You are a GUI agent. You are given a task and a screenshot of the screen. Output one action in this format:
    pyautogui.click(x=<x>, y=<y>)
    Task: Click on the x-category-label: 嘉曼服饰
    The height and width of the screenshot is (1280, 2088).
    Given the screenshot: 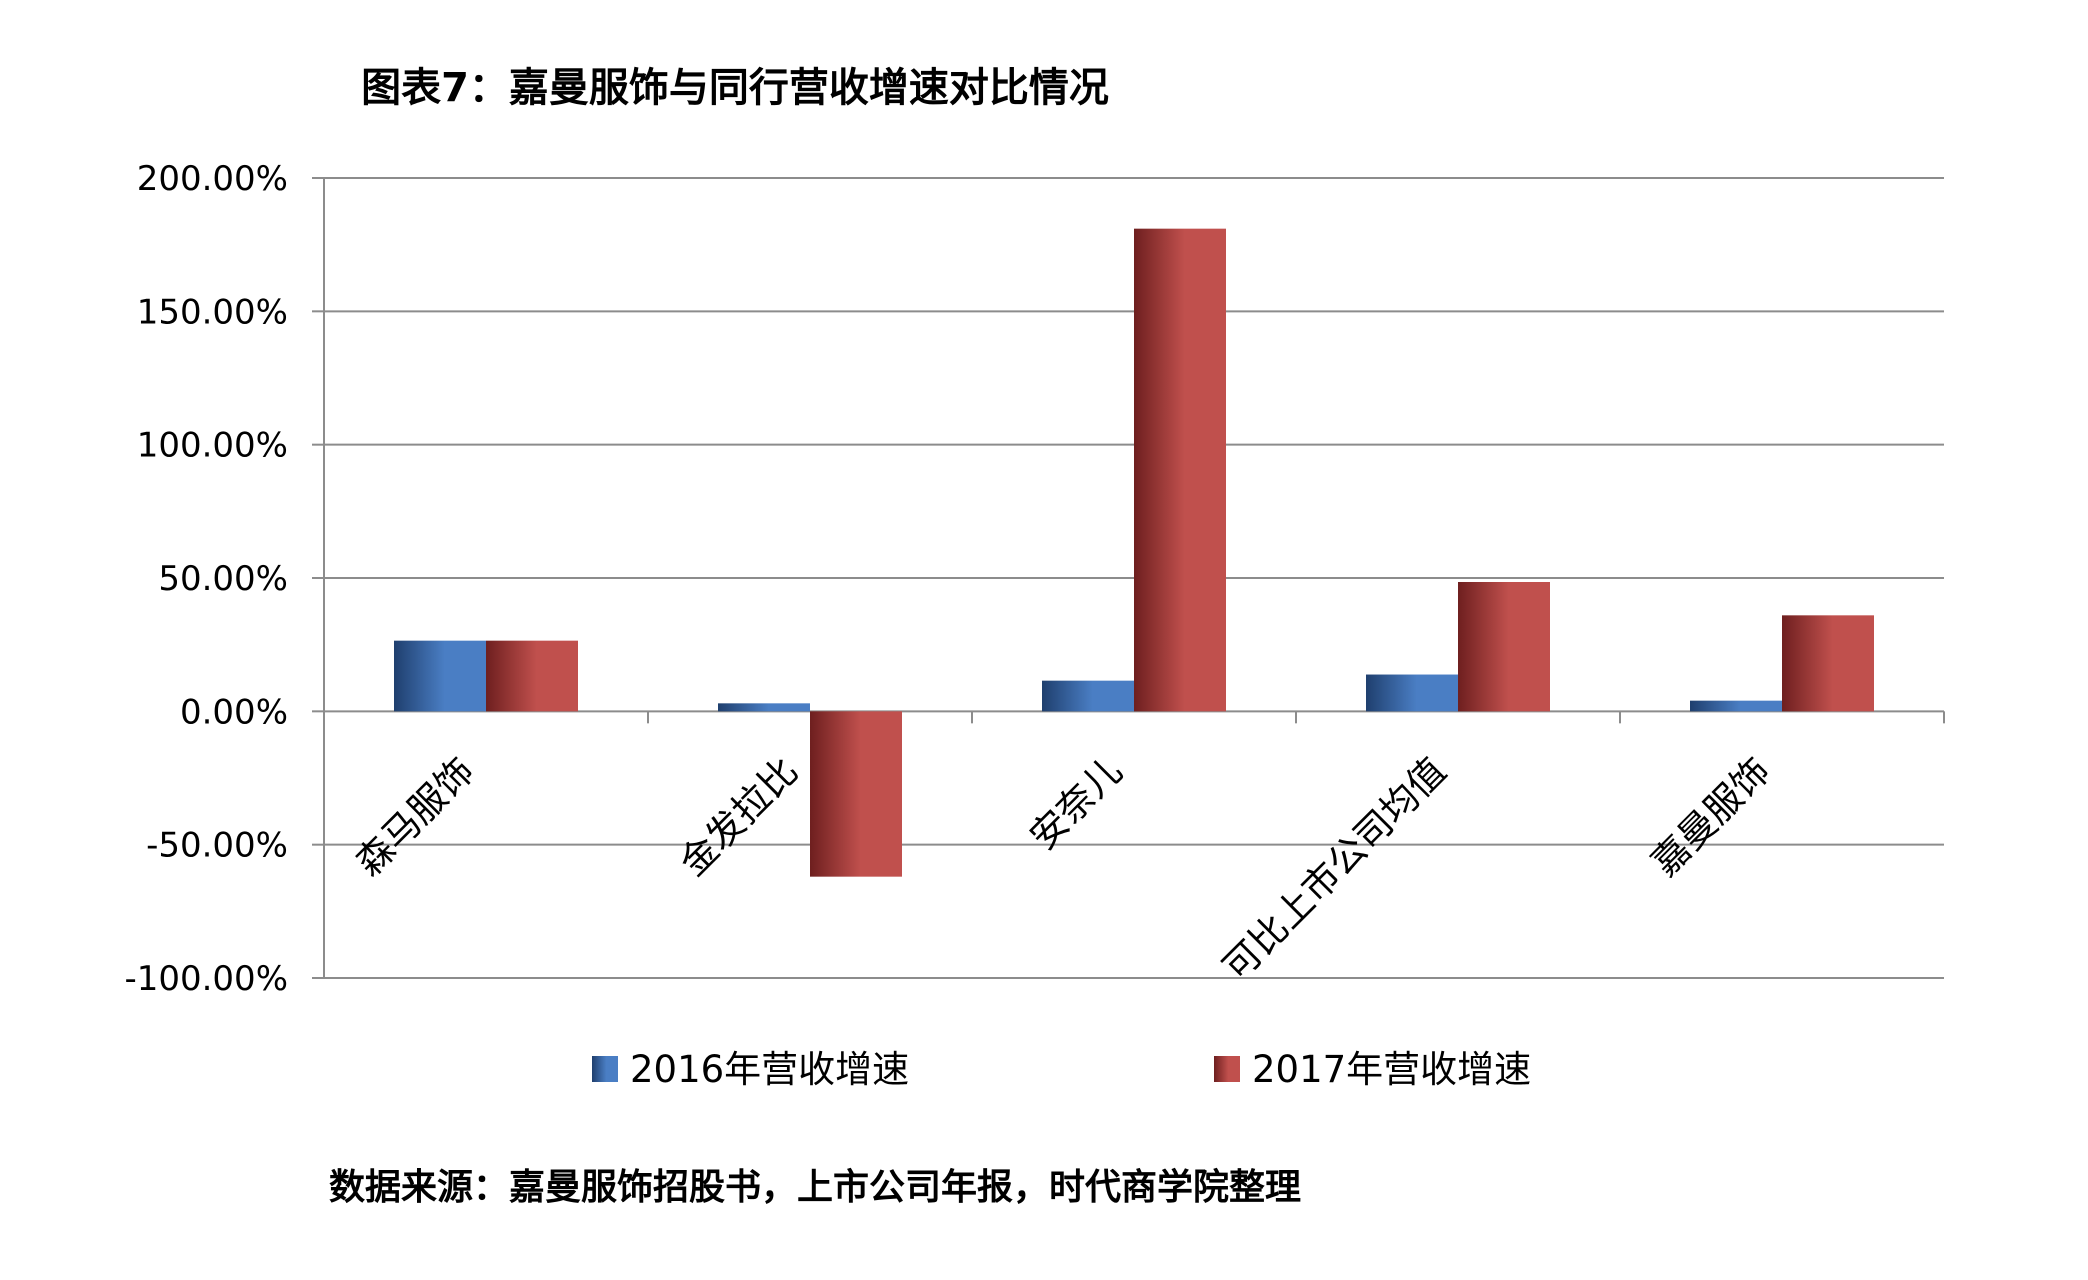 What is the action you would take?
    pyautogui.click(x=1710, y=816)
    